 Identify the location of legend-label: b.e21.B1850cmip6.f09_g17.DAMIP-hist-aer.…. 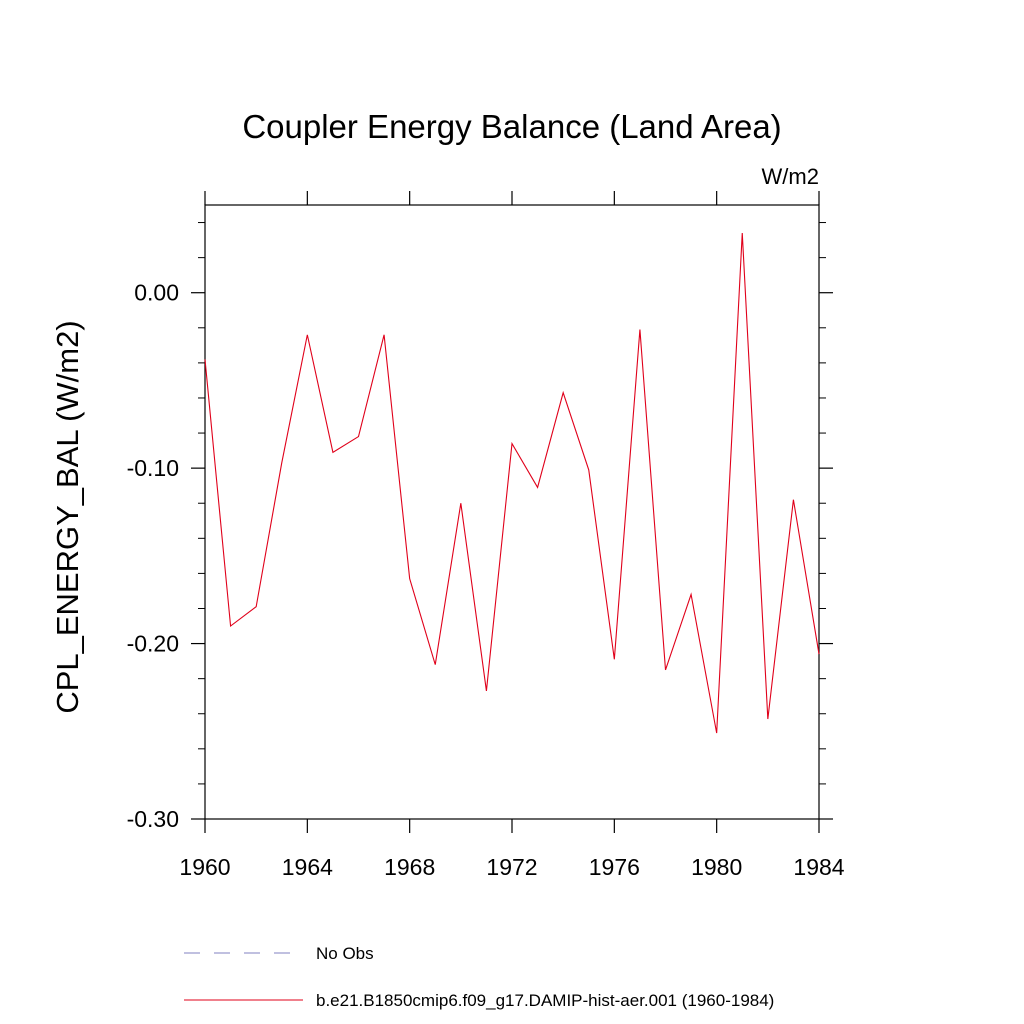
(545, 1000).